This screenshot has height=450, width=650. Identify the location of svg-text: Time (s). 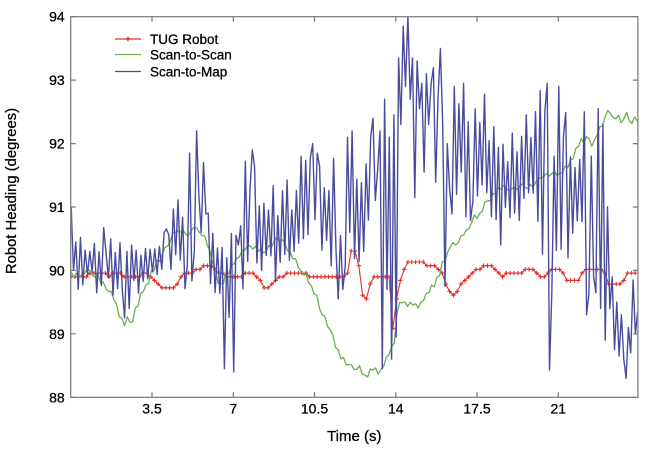
(354, 436).